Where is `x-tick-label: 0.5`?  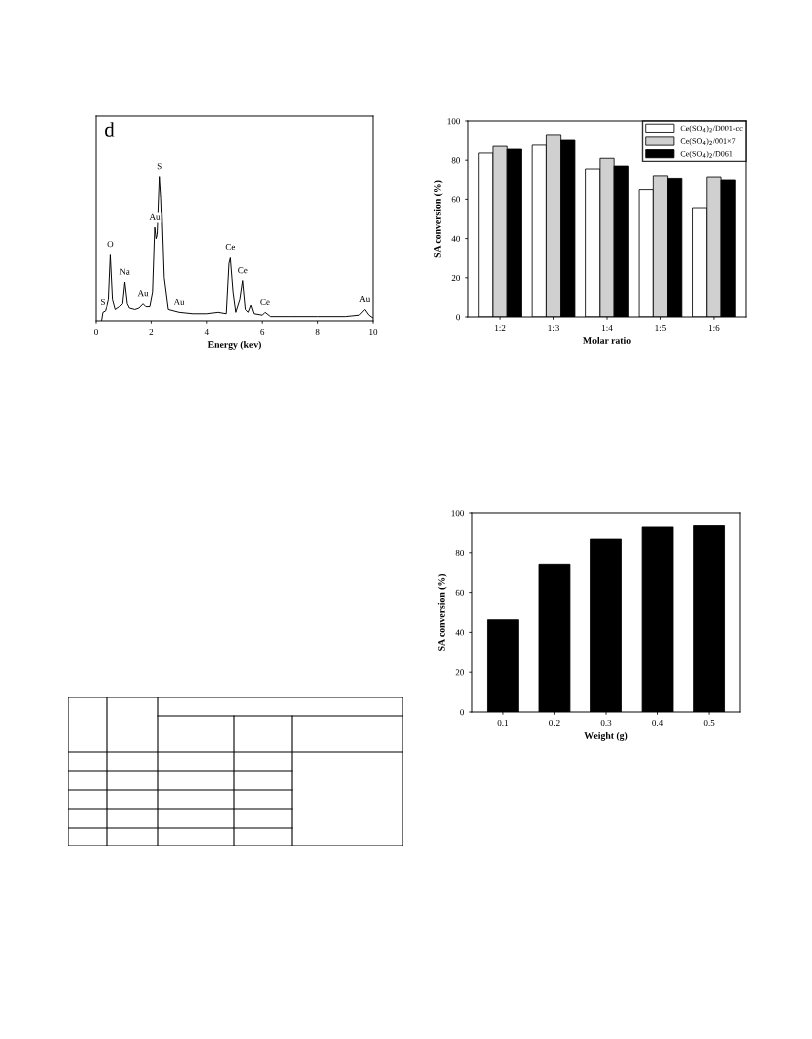
x-tick-label: 0.5 is located at coordinates (709, 723).